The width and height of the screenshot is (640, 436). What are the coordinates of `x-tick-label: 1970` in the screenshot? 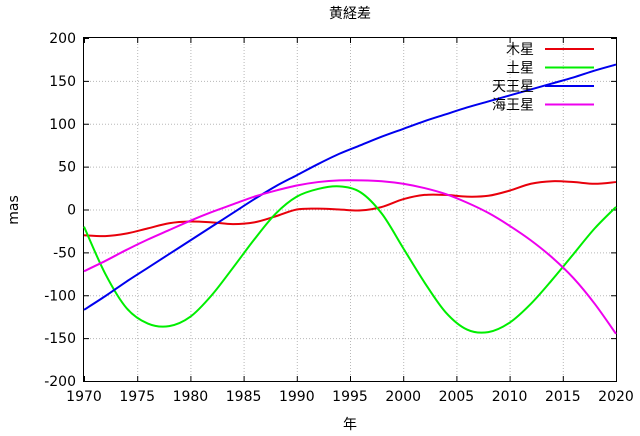 It's located at (84, 397).